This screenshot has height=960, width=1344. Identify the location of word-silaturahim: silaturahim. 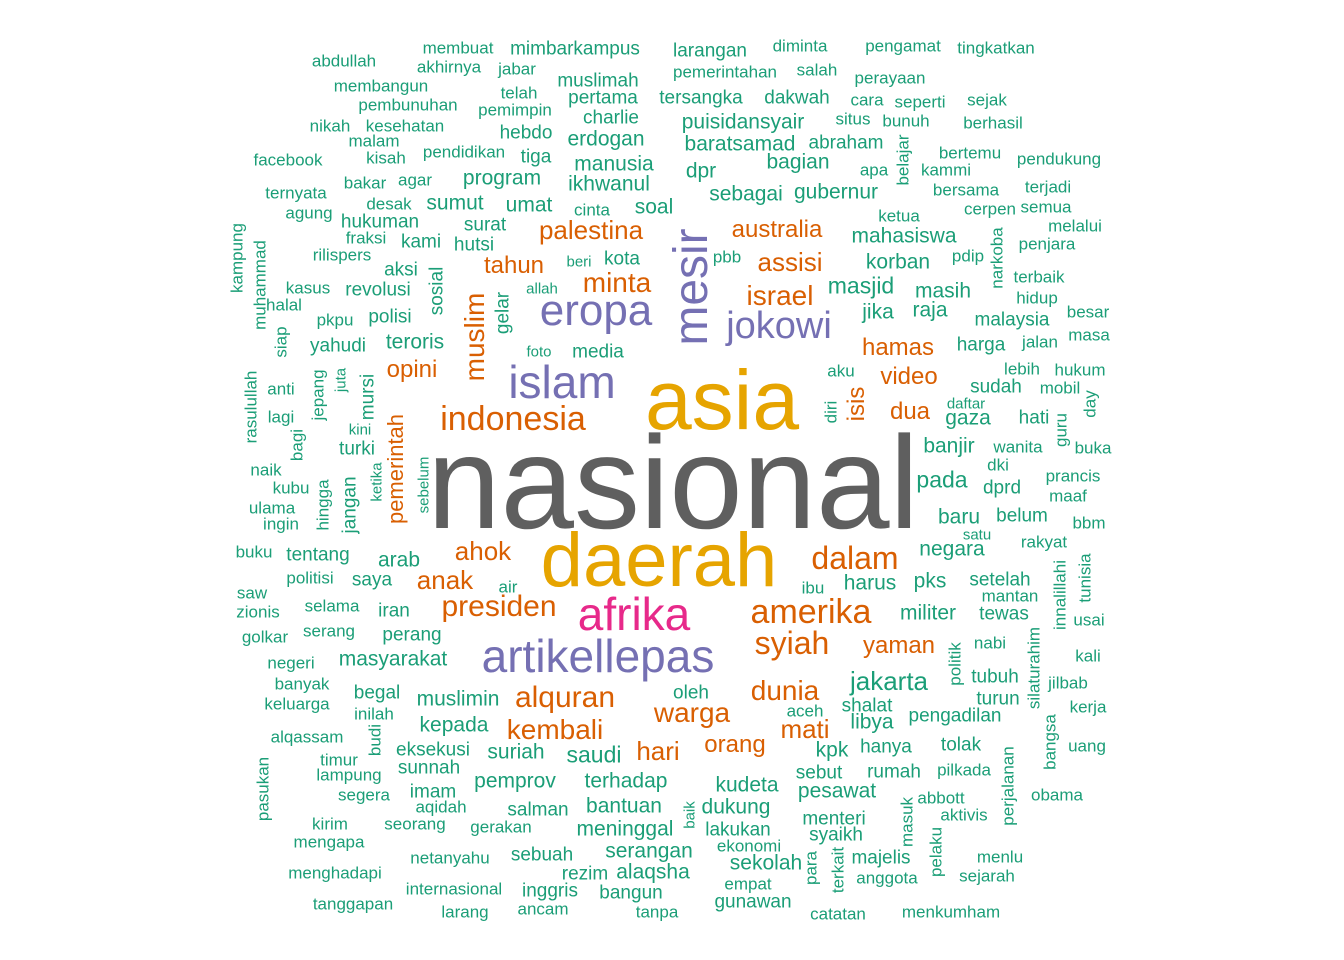
(1034, 668).